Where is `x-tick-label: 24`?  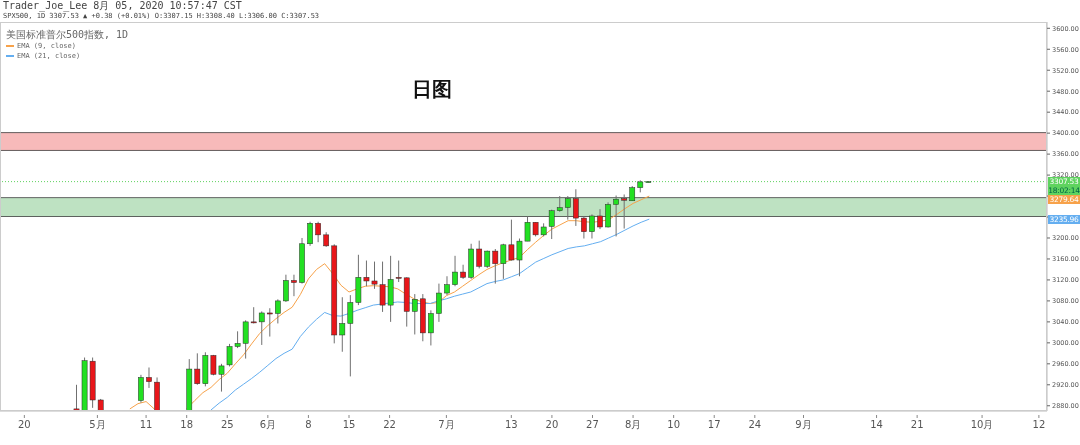
x-tick-label: 24 is located at coordinates (755, 424).